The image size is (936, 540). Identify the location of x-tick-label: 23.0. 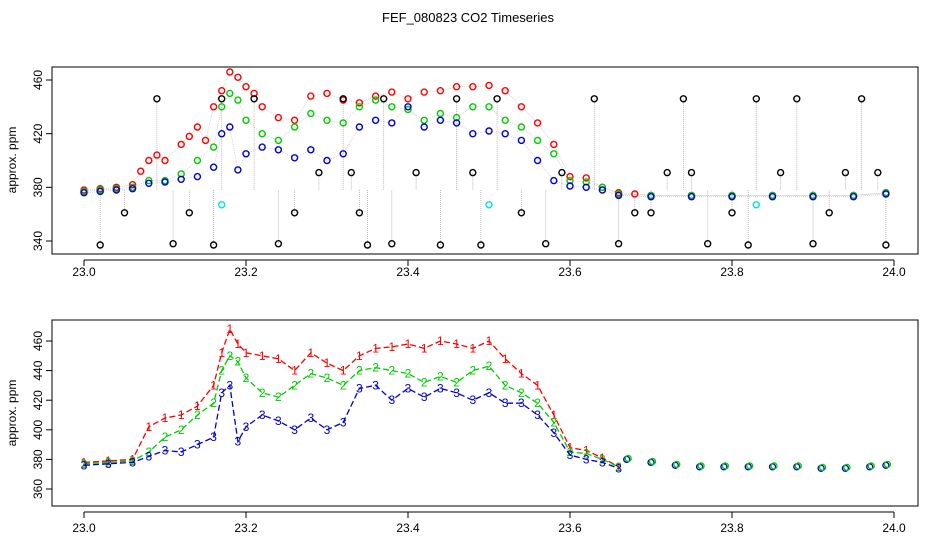
(84, 272).